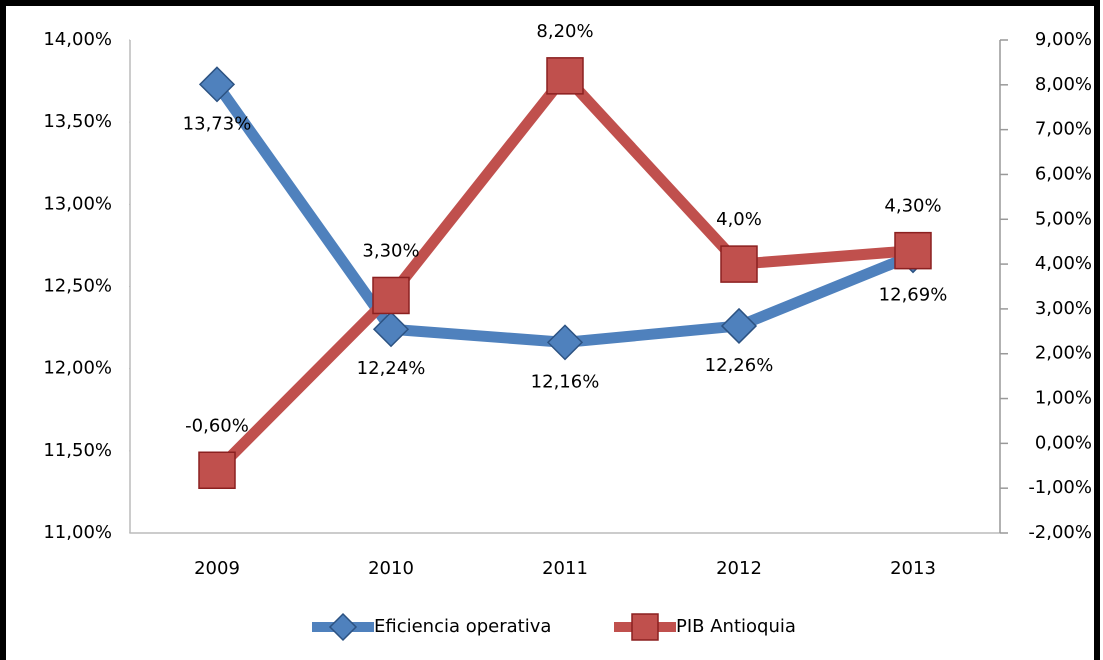  What do you see at coordinates (391, 368) in the screenshot?
I see `data-label: 12,24%` at bounding box center [391, 368].